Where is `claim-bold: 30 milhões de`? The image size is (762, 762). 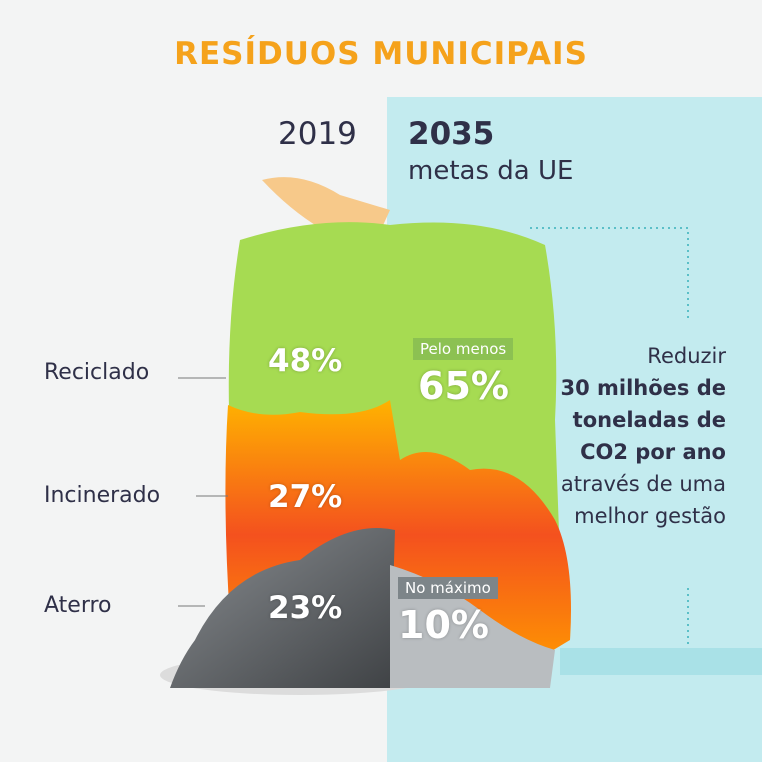 claim-bold: 30 milhões de is located at coordinates (643, 388).